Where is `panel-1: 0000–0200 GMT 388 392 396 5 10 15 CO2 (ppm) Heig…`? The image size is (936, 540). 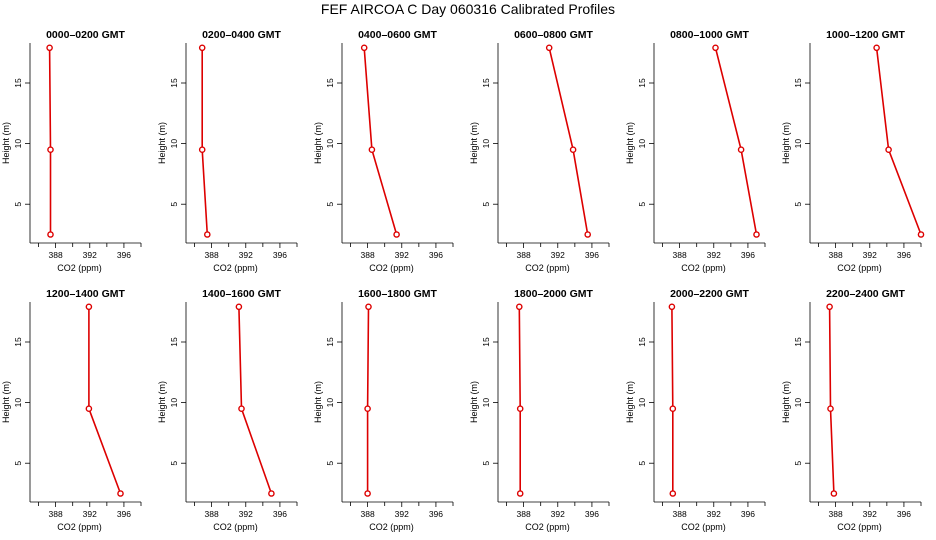
panel-1: 0000–0200 GMT 388 392 396 5 10 15 CO2 (ppm) Heig… is located at coordinates (71, 151).